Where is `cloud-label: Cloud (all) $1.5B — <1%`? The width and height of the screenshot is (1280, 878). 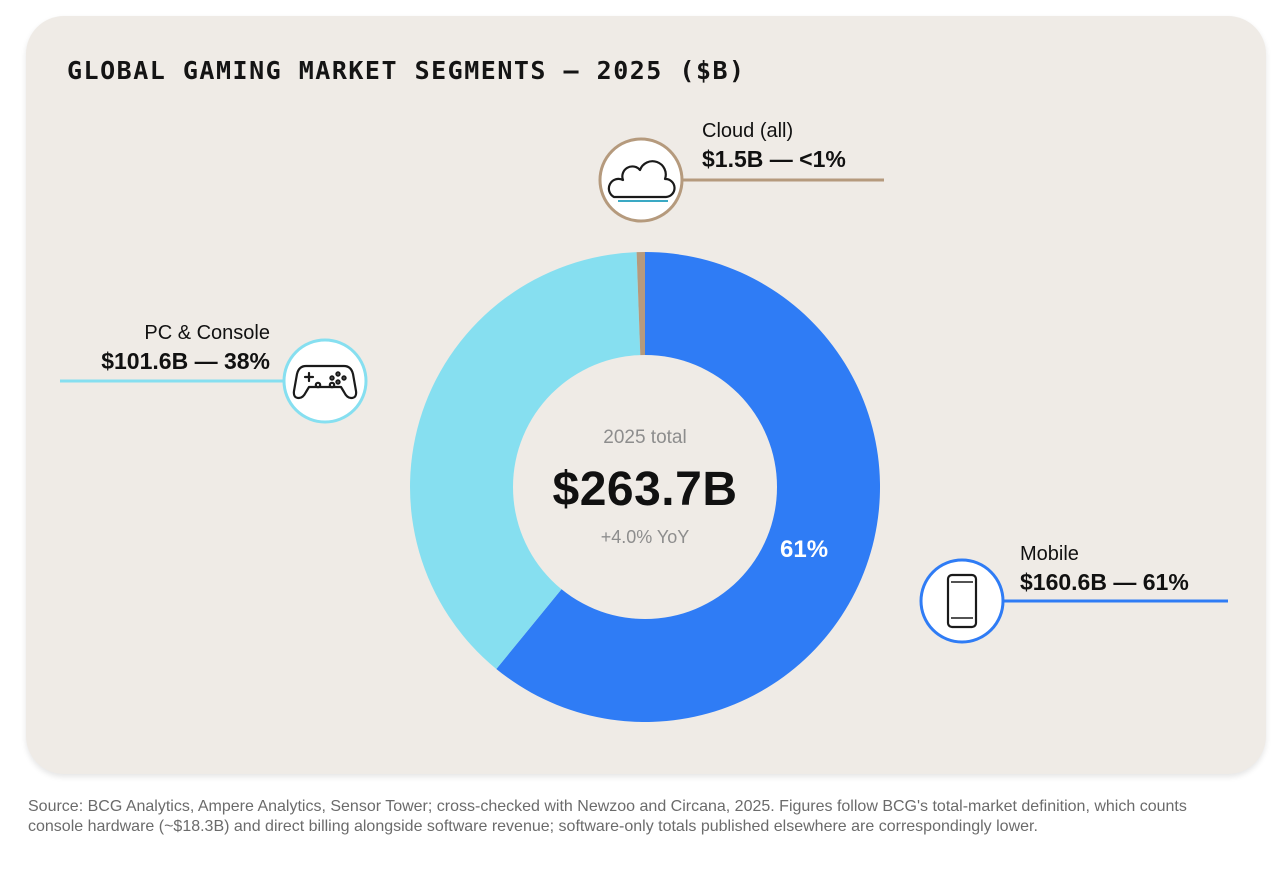
cloud-label: Cloud (all) $1.5B — <1% is located at coordinates (774, 146).